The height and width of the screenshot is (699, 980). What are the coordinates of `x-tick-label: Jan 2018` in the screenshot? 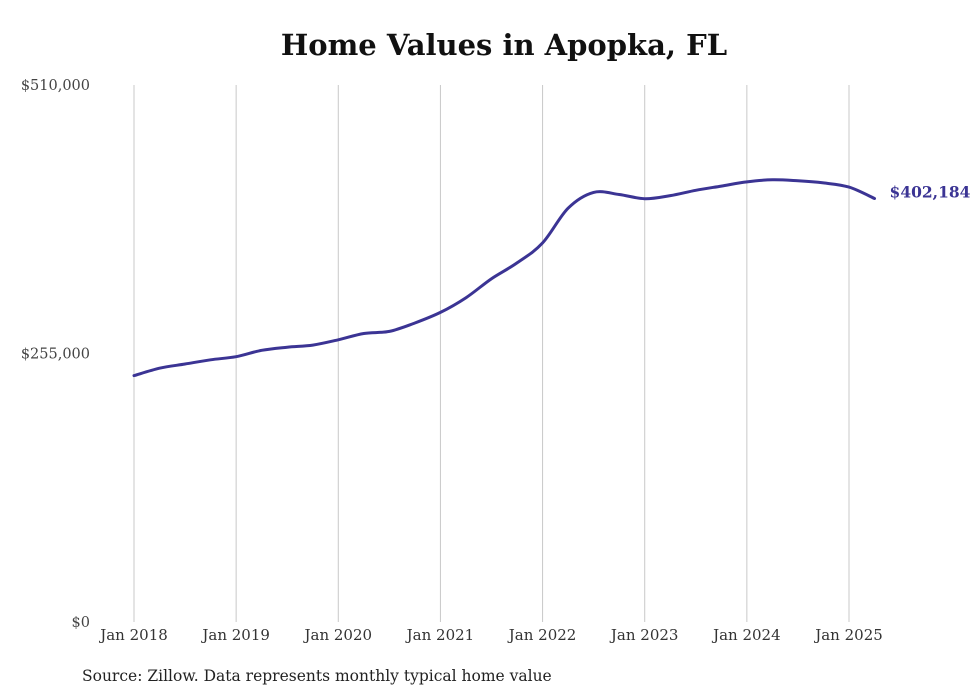 It's located at (133, 635).